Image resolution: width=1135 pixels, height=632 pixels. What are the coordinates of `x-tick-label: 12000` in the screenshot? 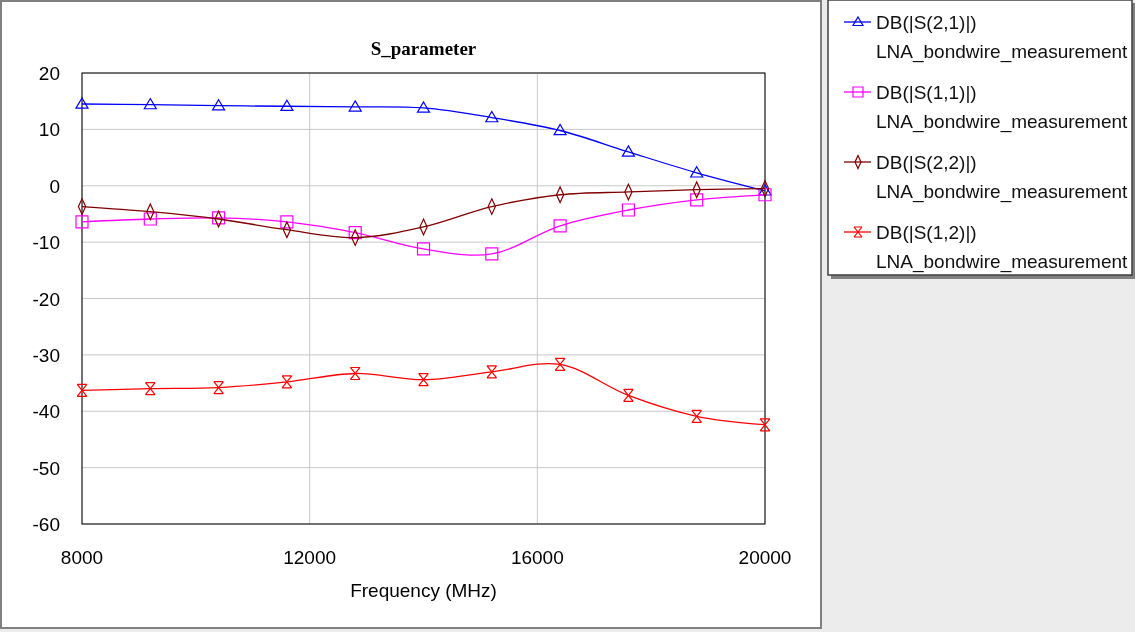 It's located at (310, 557).